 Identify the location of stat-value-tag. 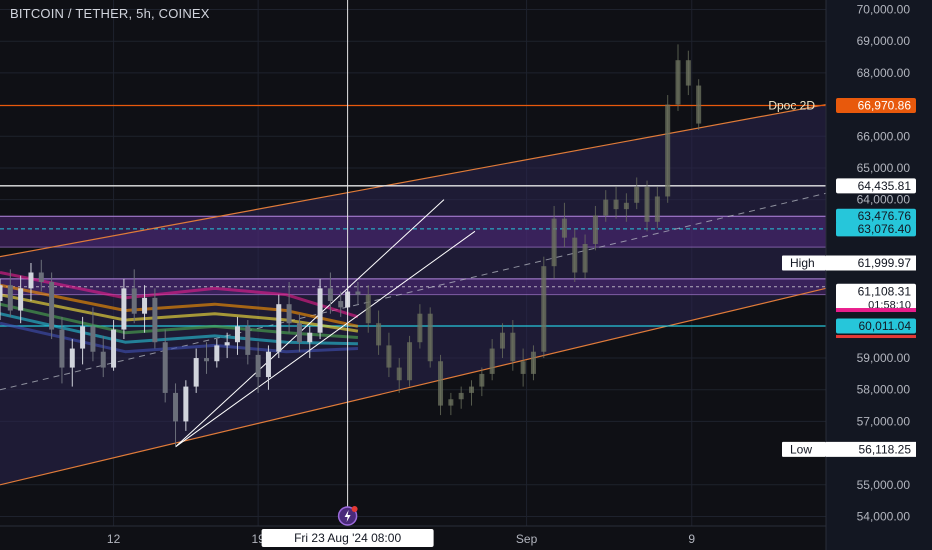
(871, 263).